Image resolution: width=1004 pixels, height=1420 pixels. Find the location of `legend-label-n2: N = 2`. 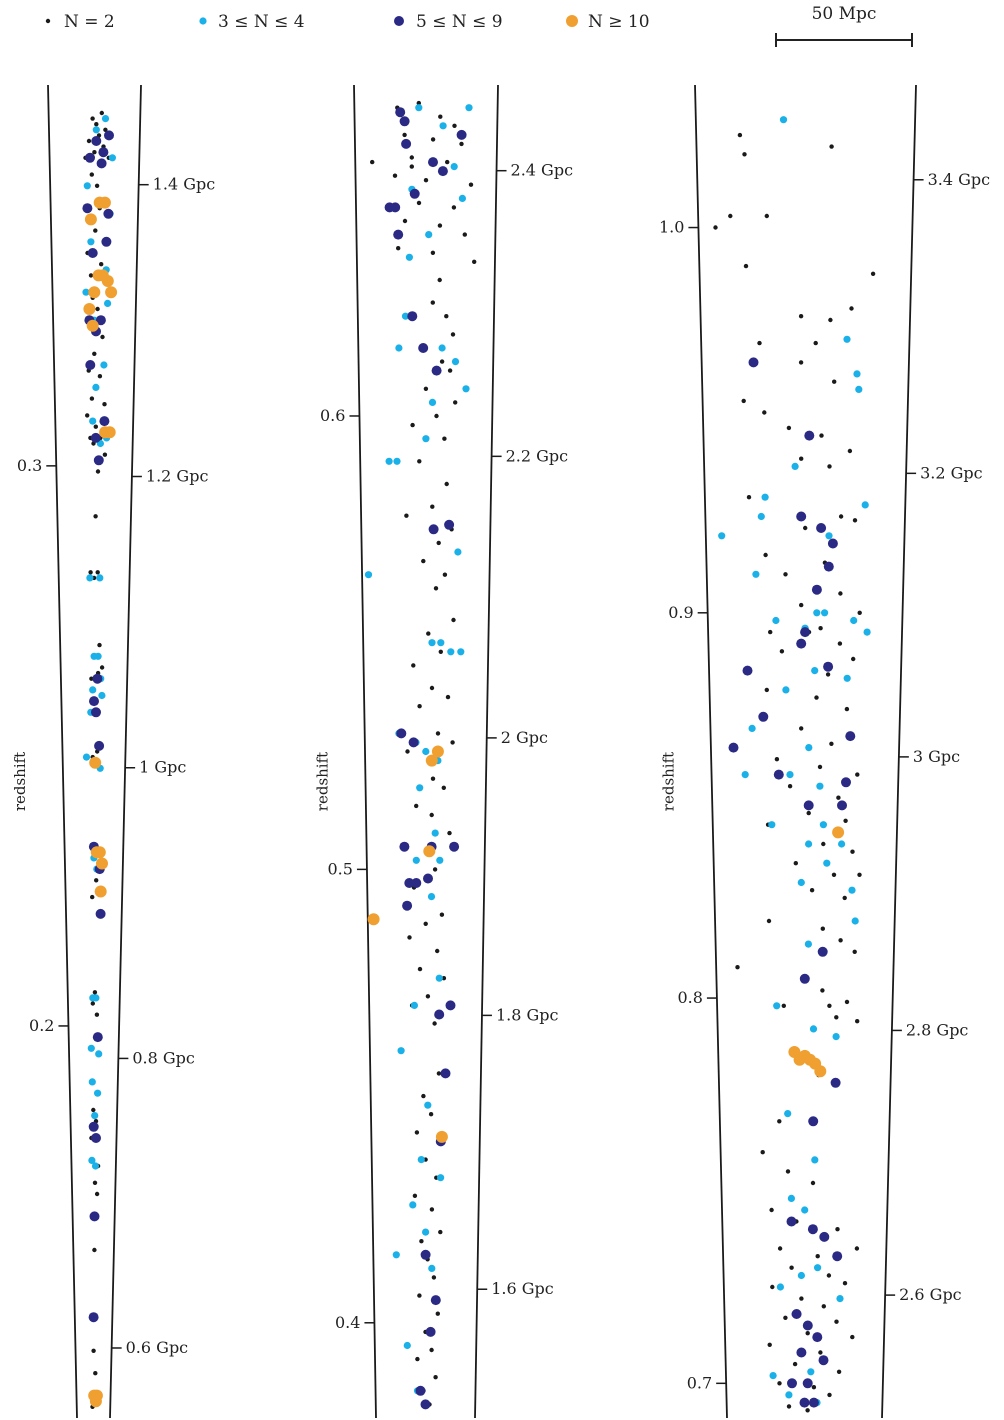

legend-label-n2: N = 2 is located at coordinates (89, 22).